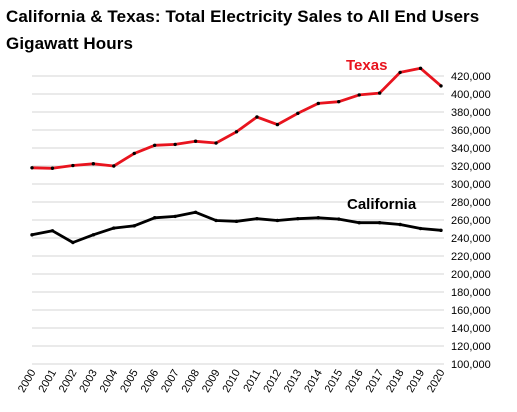 The width and height of the screenshot is (517, 412). Describe the element at coordinates (27, 381) in the screenshot. I see `x-tick-label: 2000` at that location.